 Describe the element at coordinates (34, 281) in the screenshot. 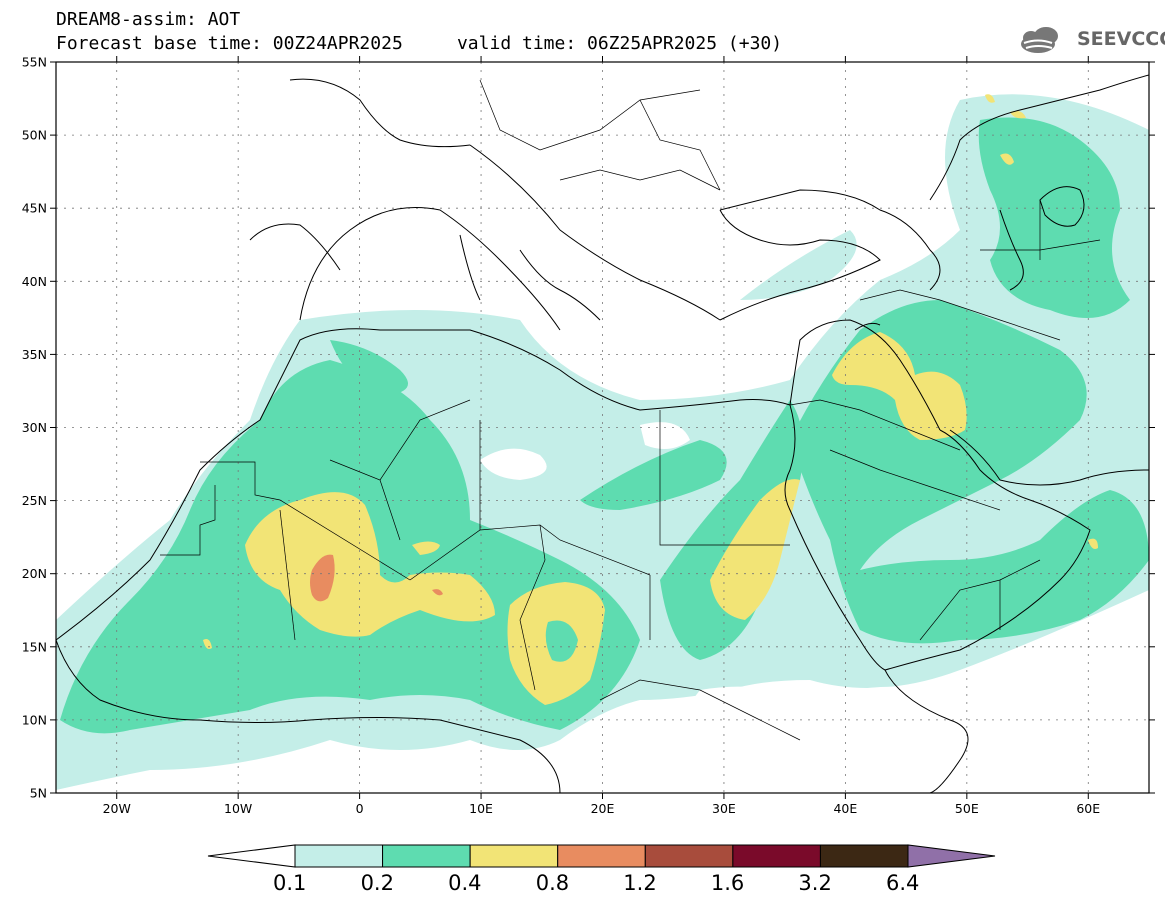

I see `lat-label: 40N` at that location.